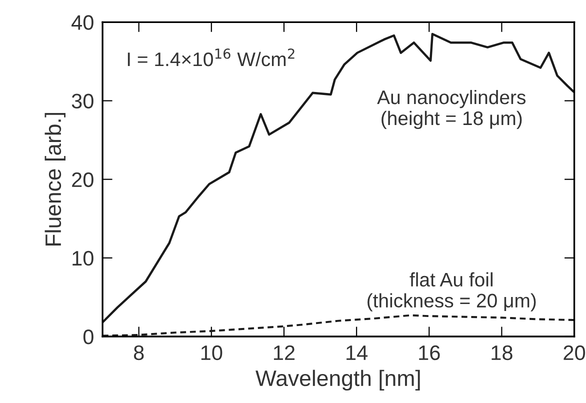  Describe the element at coordinates (83, 101) in the screenshot. I see `y-tick-label: 30` at that location.